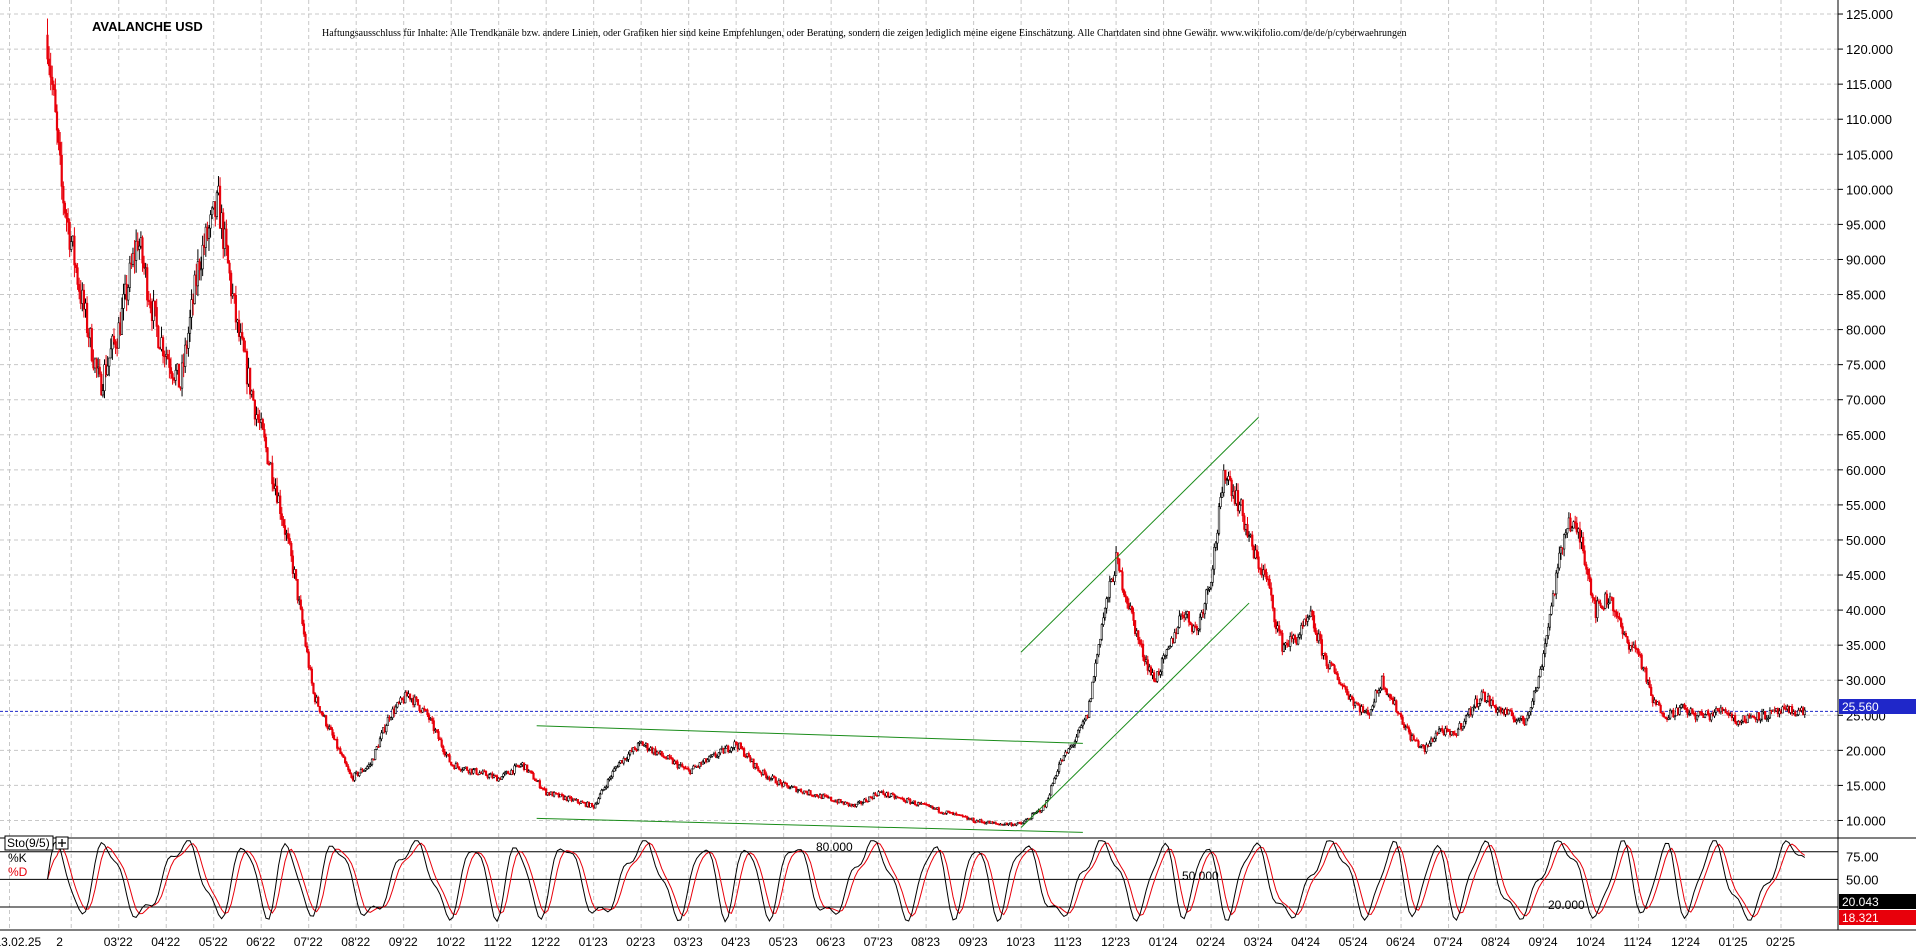  I want to click on time-tick-label: 06'24, so click(1400, 941).